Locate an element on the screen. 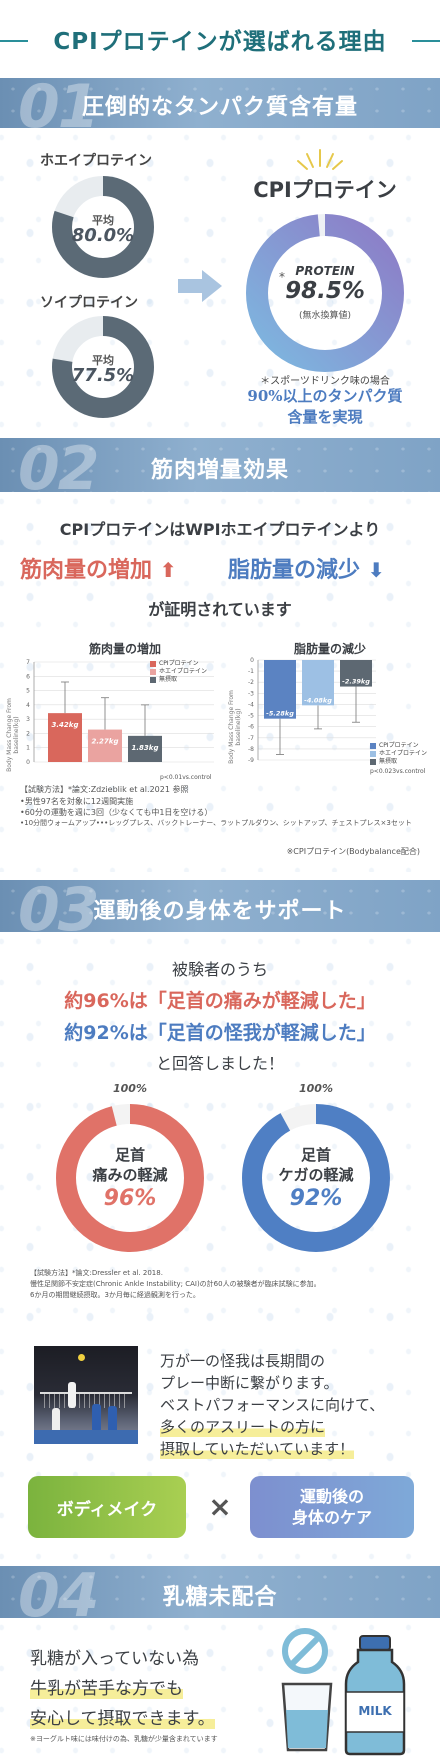 This screenshot has width=440, height=1760. no-lactose-icon is located at coordinates (305, 1651).